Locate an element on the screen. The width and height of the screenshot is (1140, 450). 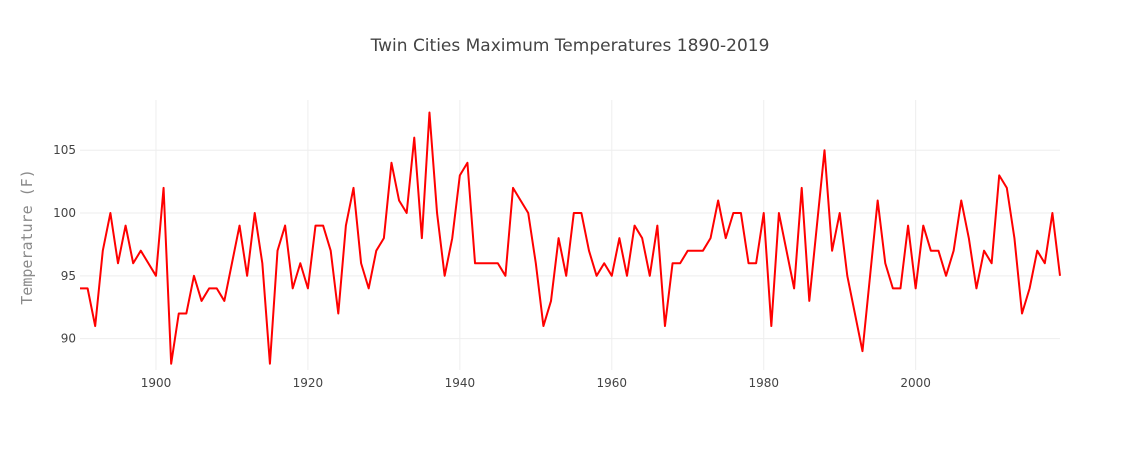
x-tick-label: 1900 is located at coordinates (156, 383).